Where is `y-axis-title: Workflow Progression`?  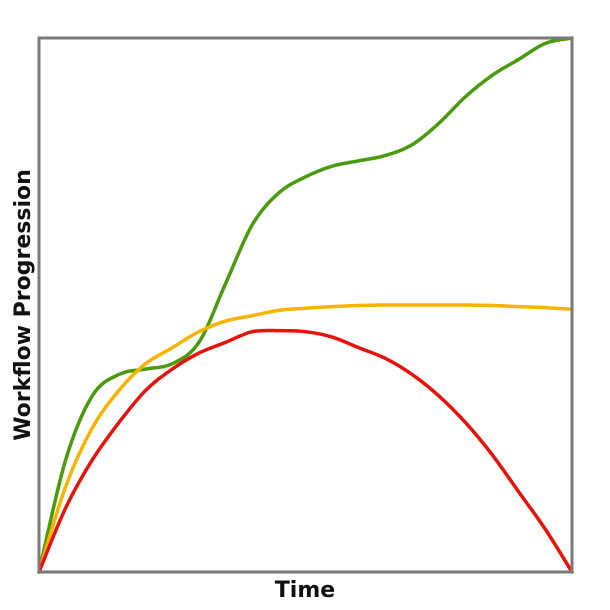
y-axis-title: Workflow Progression is located at coordinates (23, 305).